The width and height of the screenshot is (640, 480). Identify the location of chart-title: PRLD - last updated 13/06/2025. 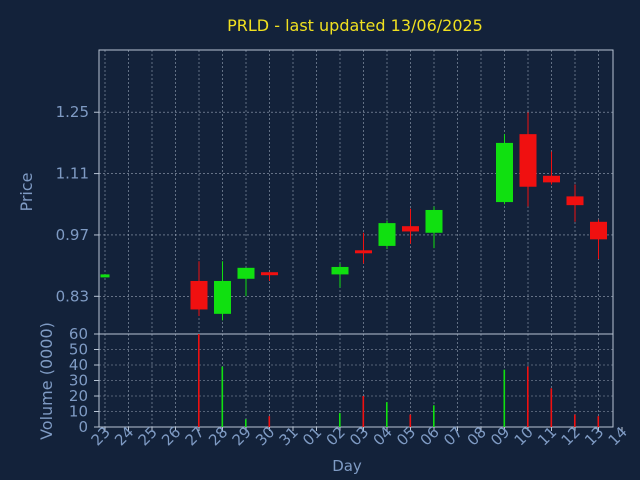
(355, 25).